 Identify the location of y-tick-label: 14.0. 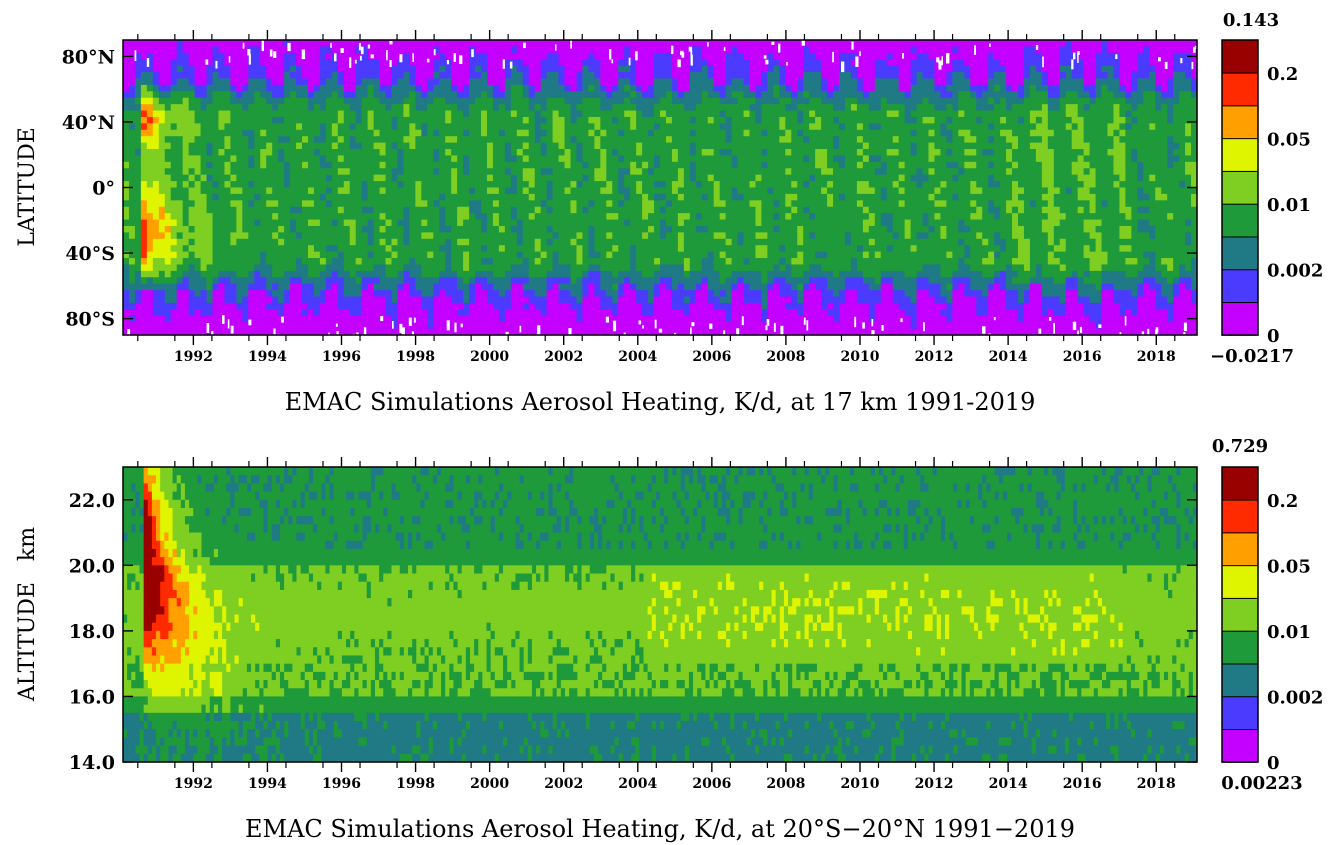
(92, 763).